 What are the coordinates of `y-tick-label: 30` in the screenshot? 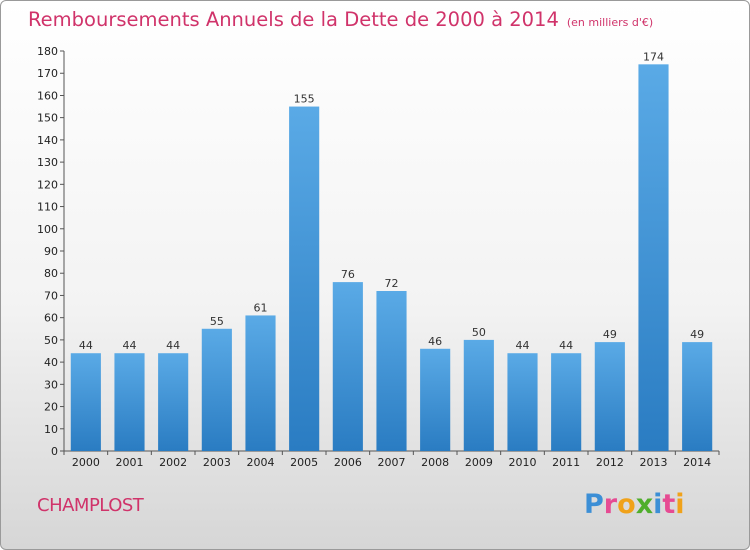 It's located at (51, 384).